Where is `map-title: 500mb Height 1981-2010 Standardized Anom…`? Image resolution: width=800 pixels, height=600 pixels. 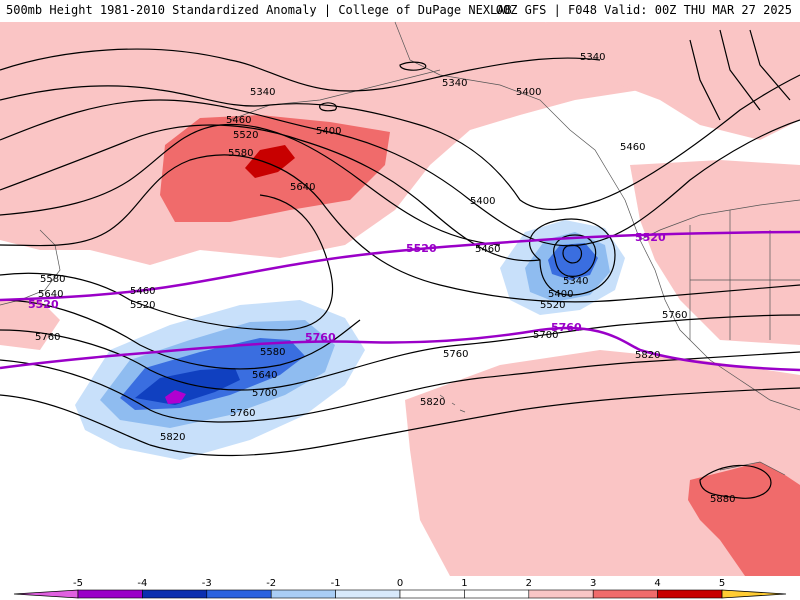
map-title: 500mb Height 1981-2010 Standardized Anom… is located at coordinates (259, 10).